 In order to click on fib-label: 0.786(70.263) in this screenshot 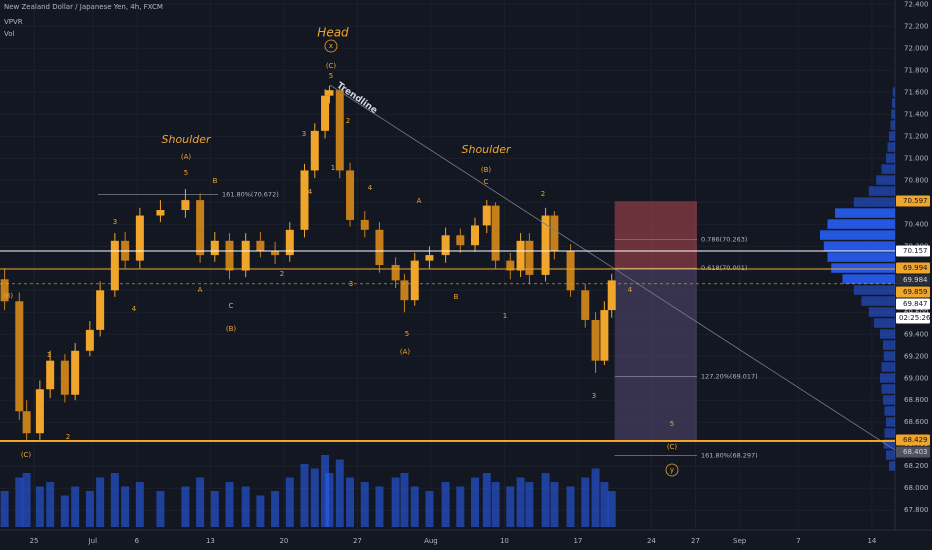, I will do `click(724, 239)`.